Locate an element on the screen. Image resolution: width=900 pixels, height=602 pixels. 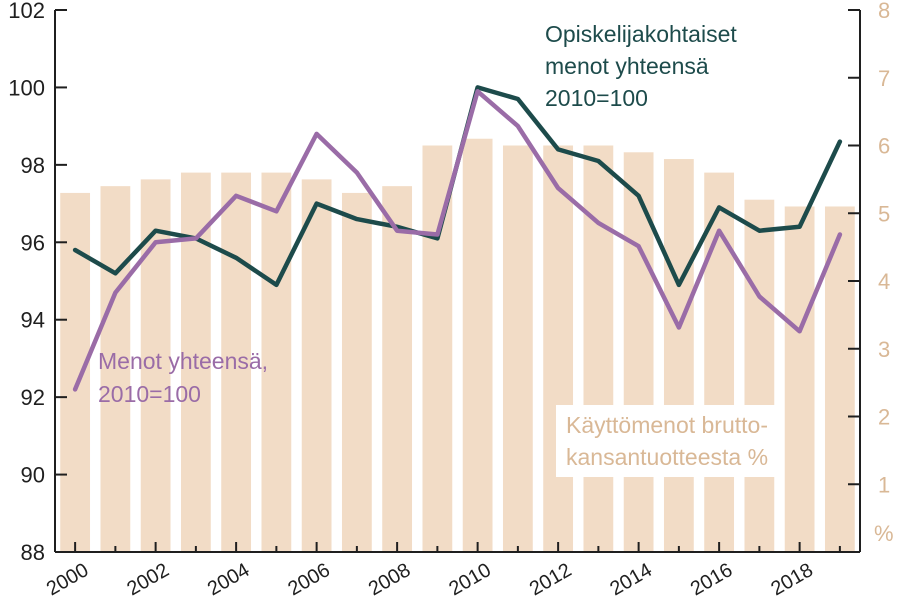
x-tick-2004: 2004 is located at coordinates (229, 579).